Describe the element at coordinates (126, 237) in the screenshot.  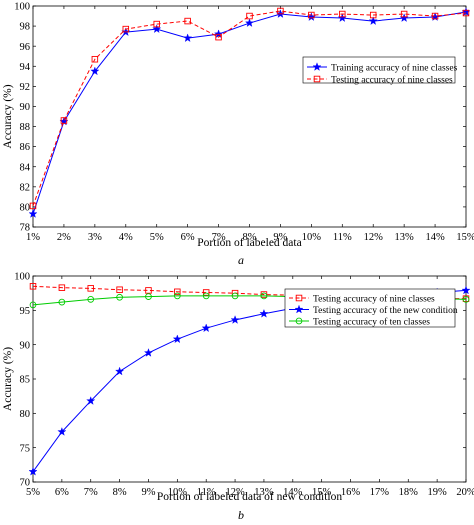
I see `x-tick-label: 4%` at that location.